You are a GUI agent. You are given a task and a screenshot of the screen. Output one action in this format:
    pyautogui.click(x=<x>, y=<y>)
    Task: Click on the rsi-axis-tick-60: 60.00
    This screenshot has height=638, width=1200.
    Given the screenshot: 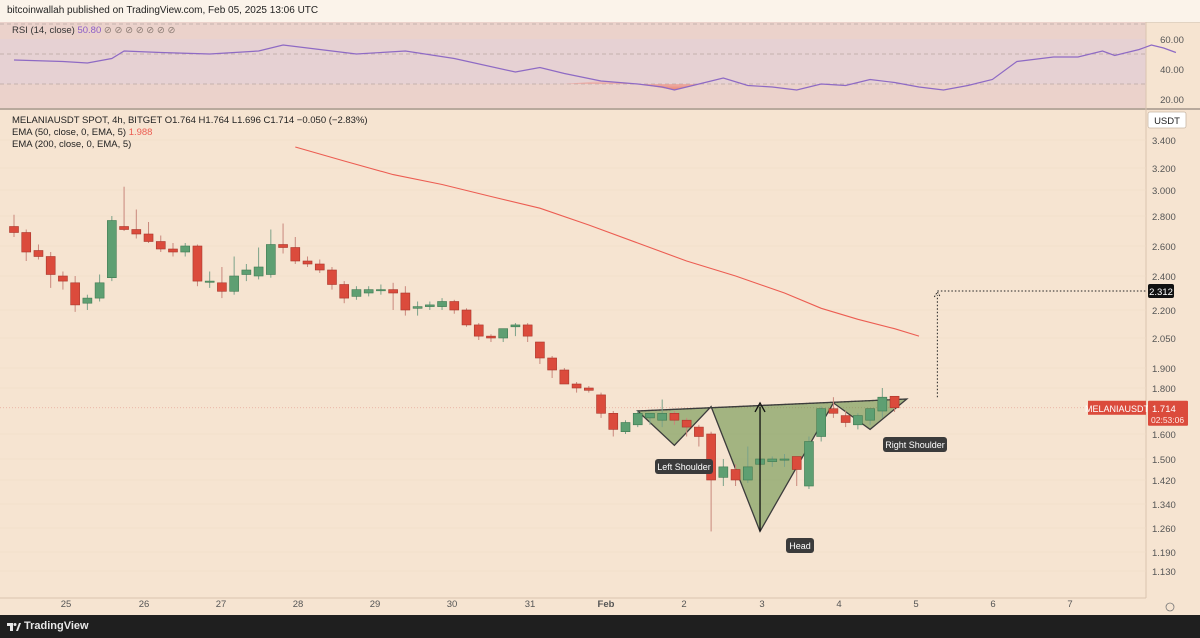 What is the action you would take?
    pyautogui.click(x=1172, y=40)
    